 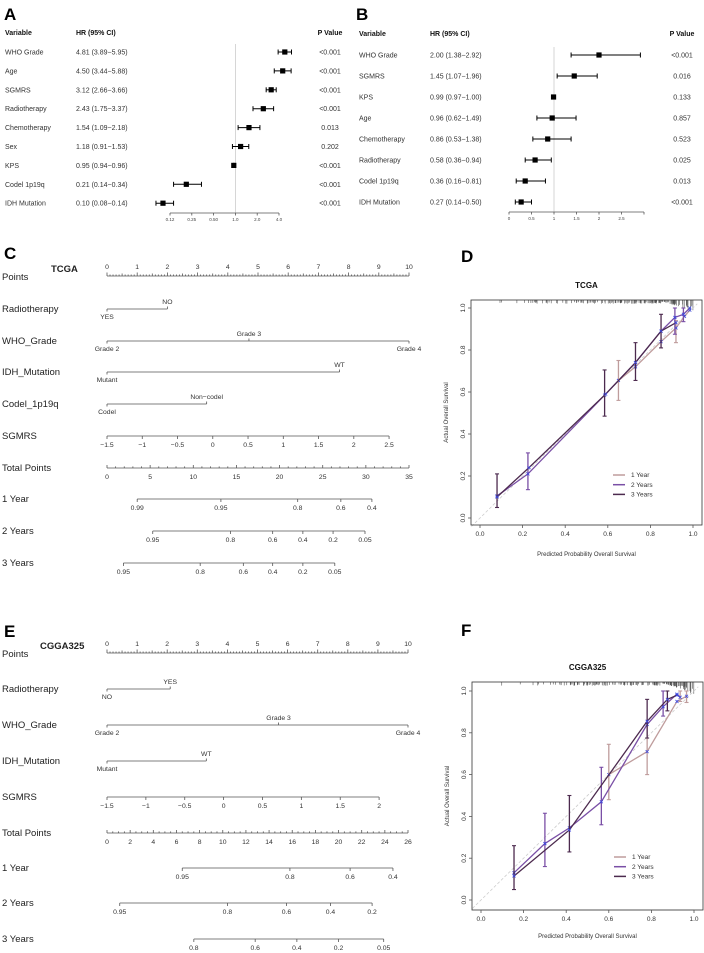 What do you see at coordinates (531, 218) in the screenshot?
I see `x-tick-label: 0.5` at bounding box center [531, 218].